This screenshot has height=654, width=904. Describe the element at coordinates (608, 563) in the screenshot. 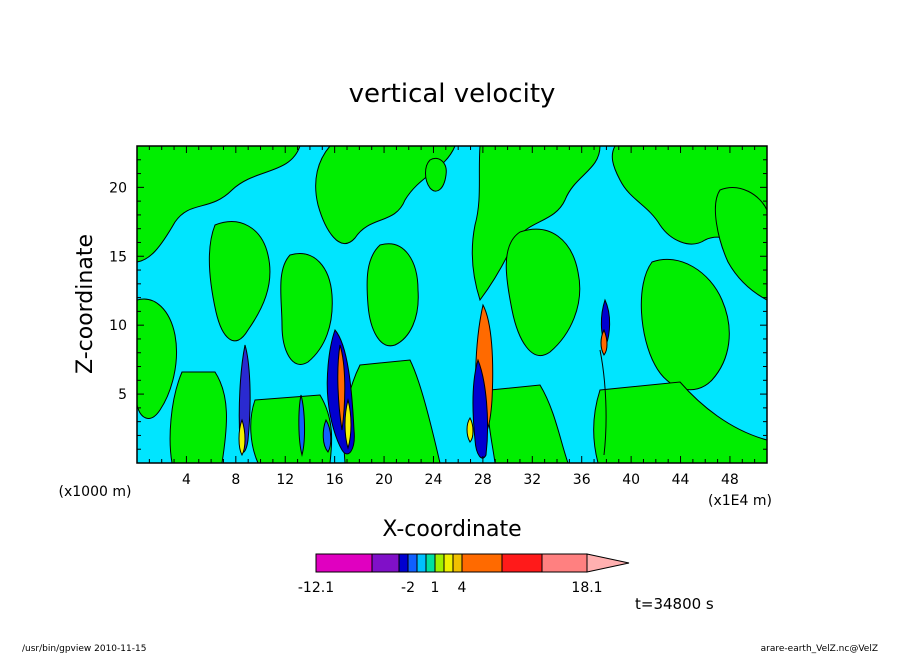

I see `colorbar-arrow` at that location.